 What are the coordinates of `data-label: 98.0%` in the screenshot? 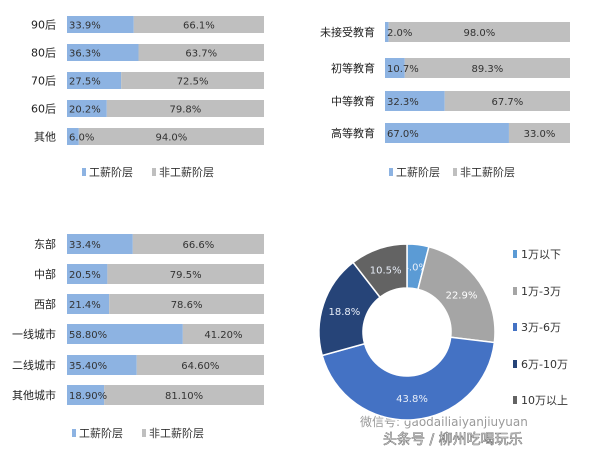 It's located at (479, 33).